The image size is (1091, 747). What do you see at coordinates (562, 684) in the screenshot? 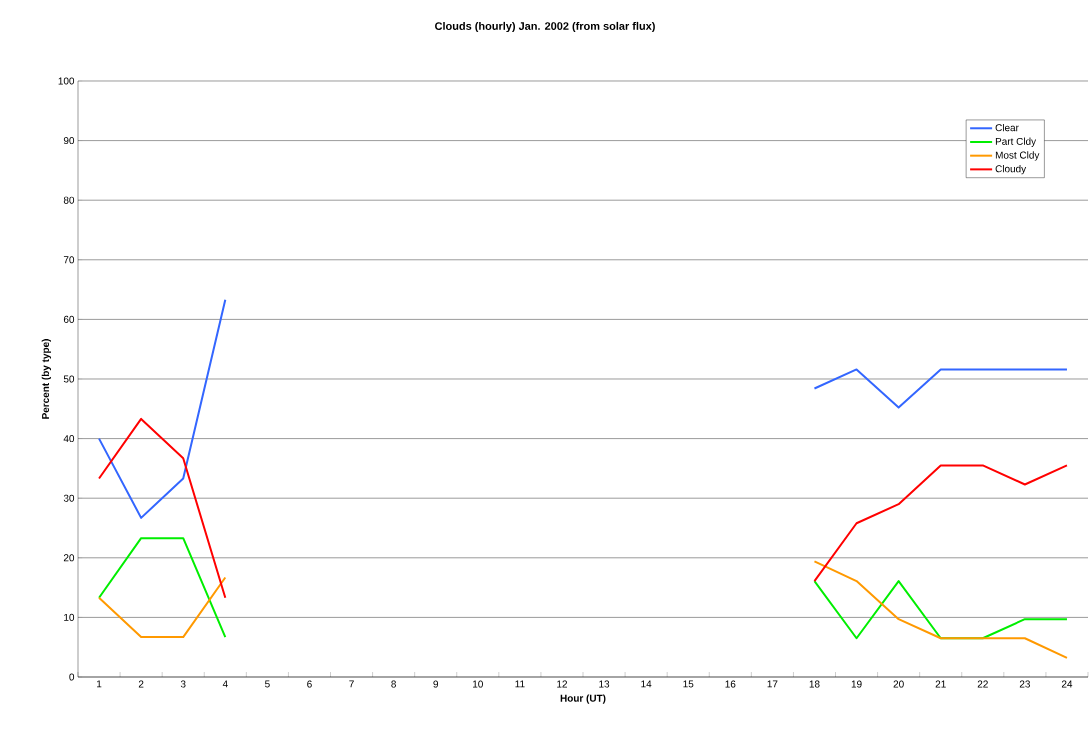
I see `x-tick-label: 12` at bounding box center [562, 684].